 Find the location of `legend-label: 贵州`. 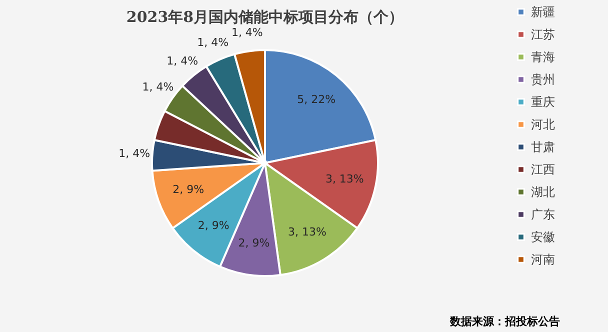

legend-label: 贵州 is located at coordinates (543, 79).